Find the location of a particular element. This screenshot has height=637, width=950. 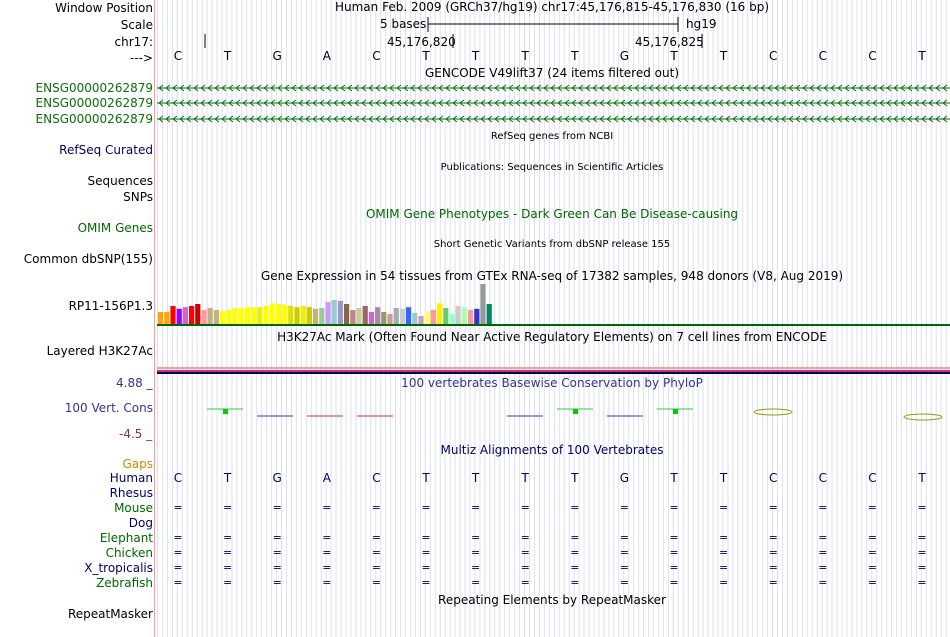

gaps-label: Gaps is located at coordinates (137, 464).